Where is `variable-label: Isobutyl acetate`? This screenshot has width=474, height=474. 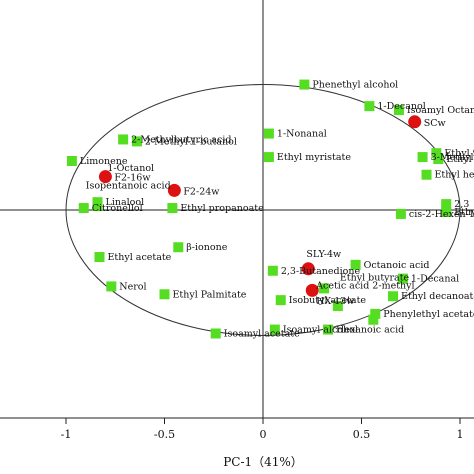
variable-label: Isobutyl acetate is located at coordinates (328, 300).